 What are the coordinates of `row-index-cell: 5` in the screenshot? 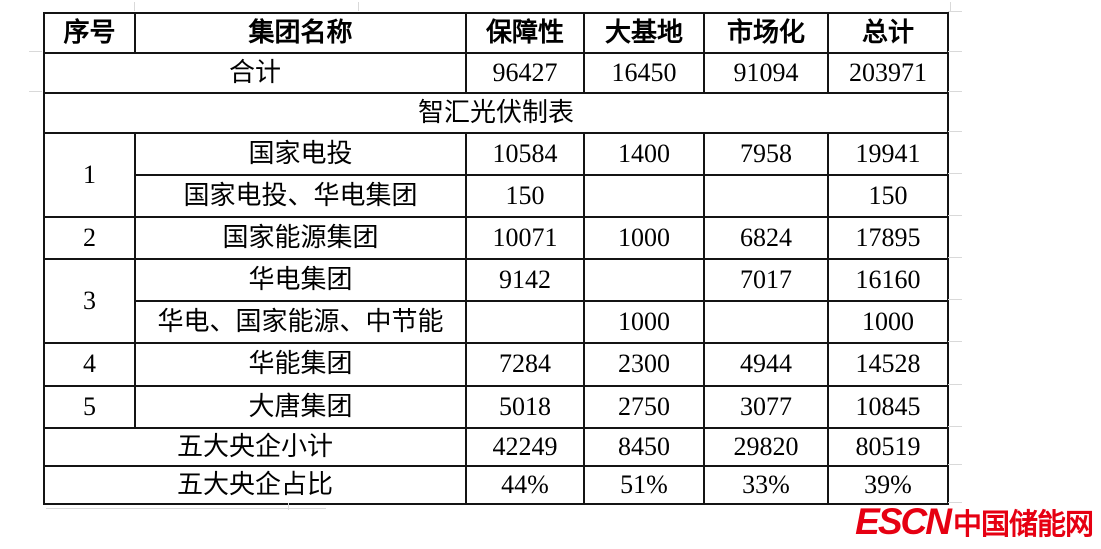 It's located at (89, 407).